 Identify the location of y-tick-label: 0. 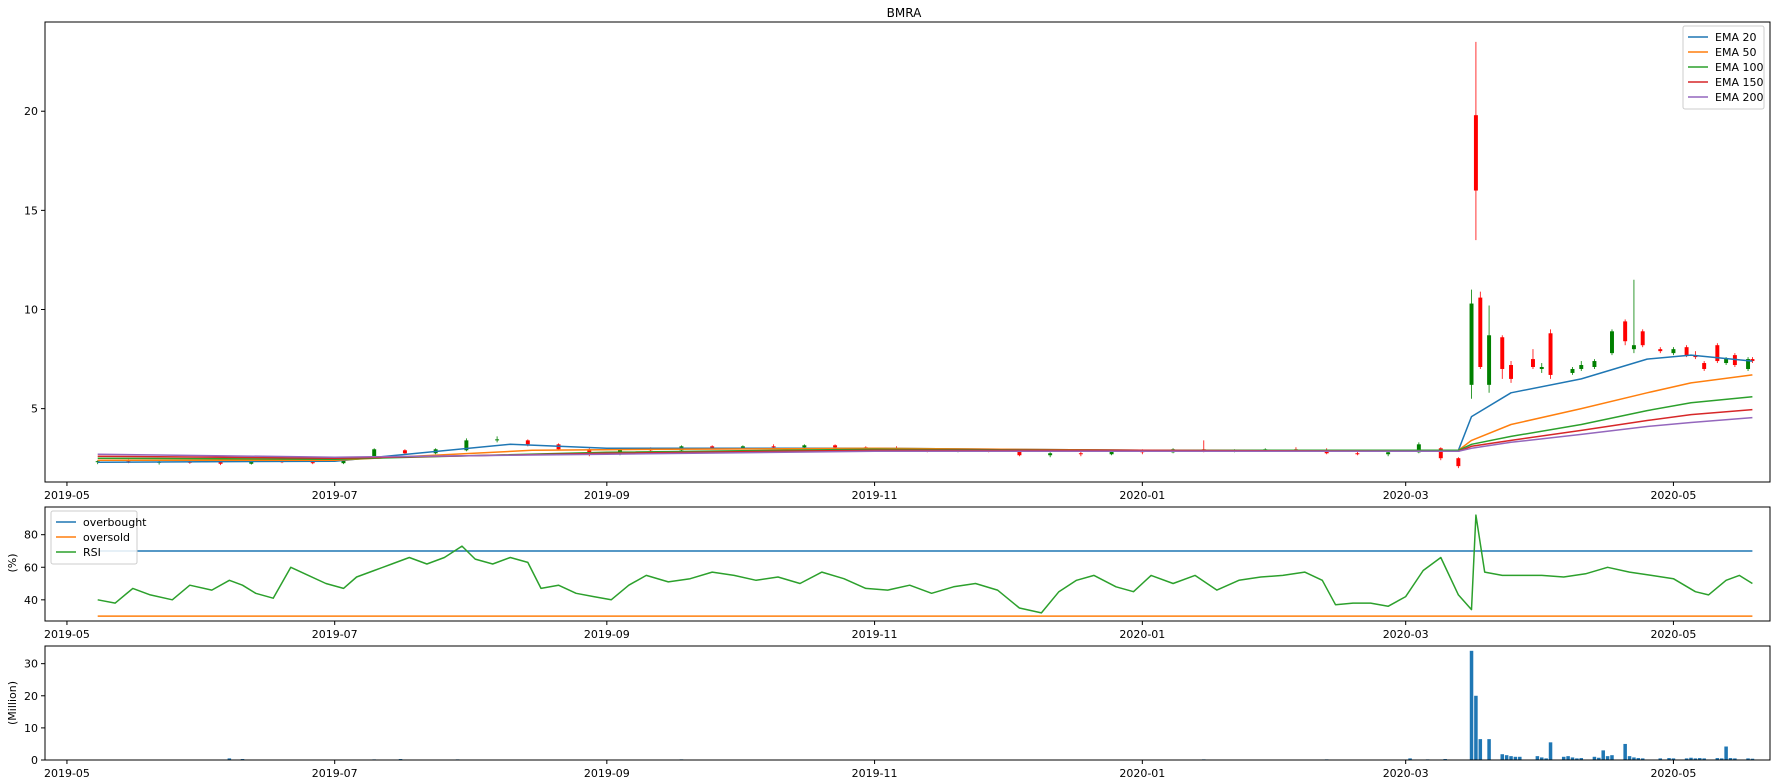
(34, 760).